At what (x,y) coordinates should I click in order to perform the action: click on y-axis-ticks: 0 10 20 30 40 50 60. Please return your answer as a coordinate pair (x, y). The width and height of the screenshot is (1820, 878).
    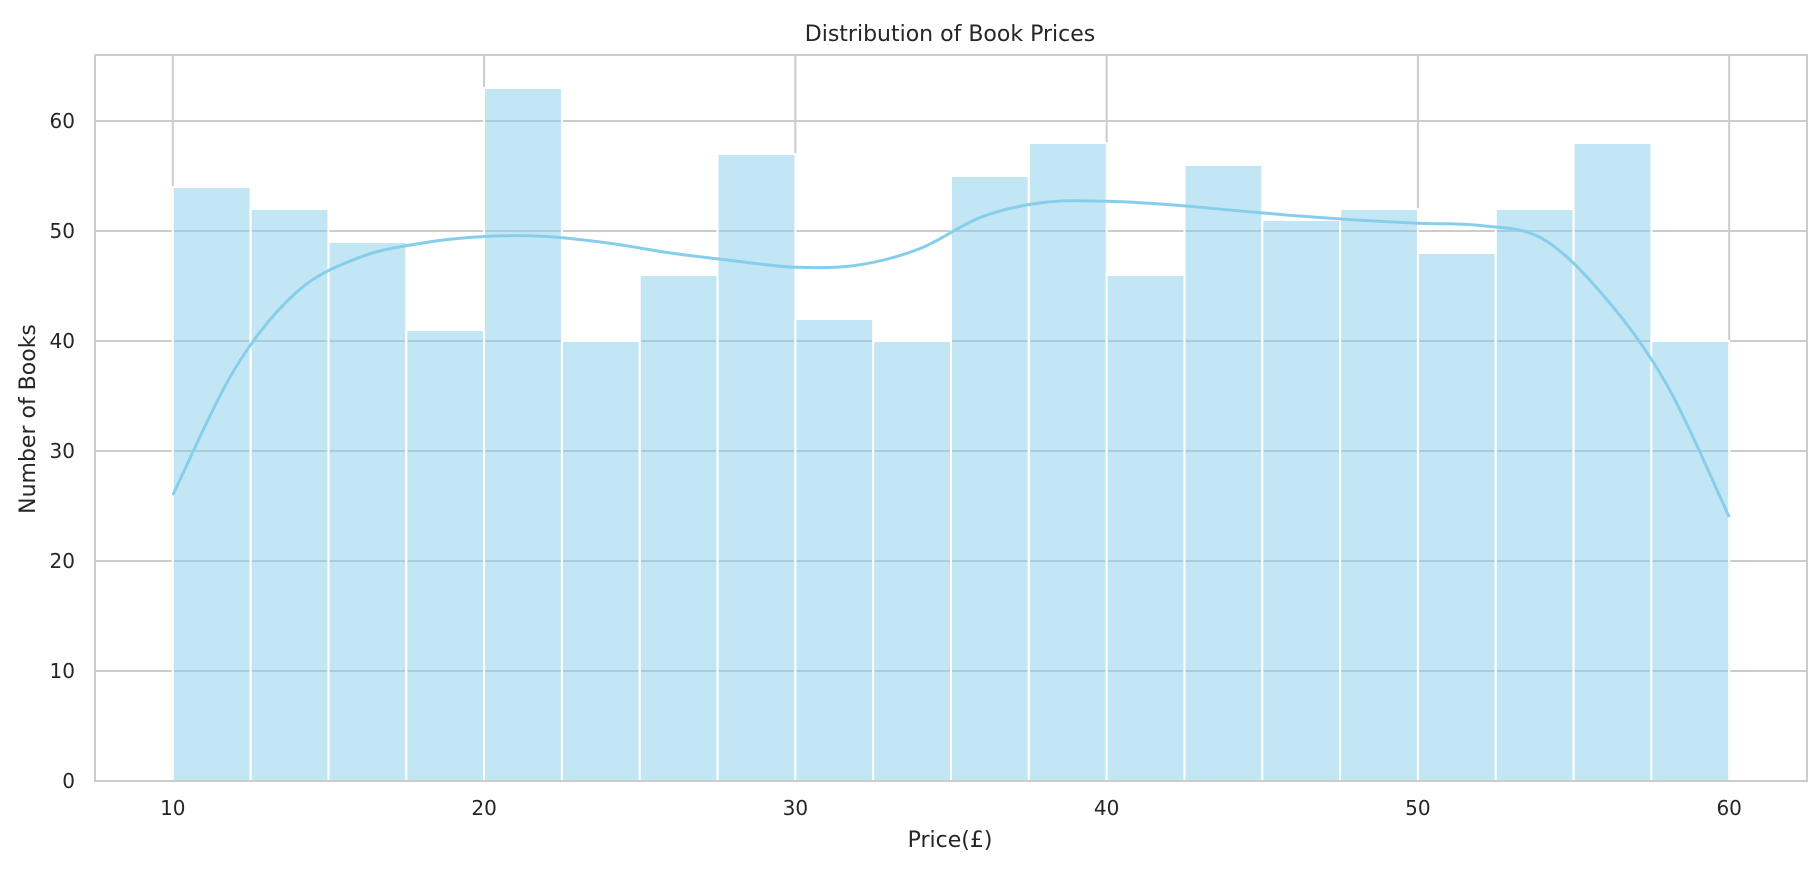
    Looking at the image, I should click on (62, 451).